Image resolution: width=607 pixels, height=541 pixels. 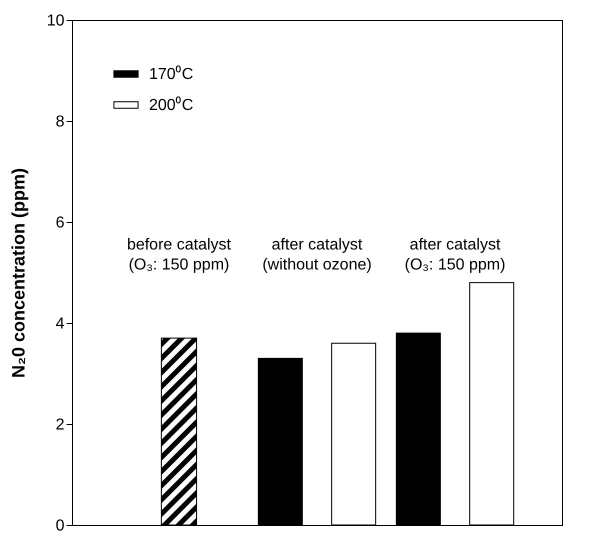 I want to click on y-axis-title: N₂0 concentration (ppm), so click(x=18, y=273).